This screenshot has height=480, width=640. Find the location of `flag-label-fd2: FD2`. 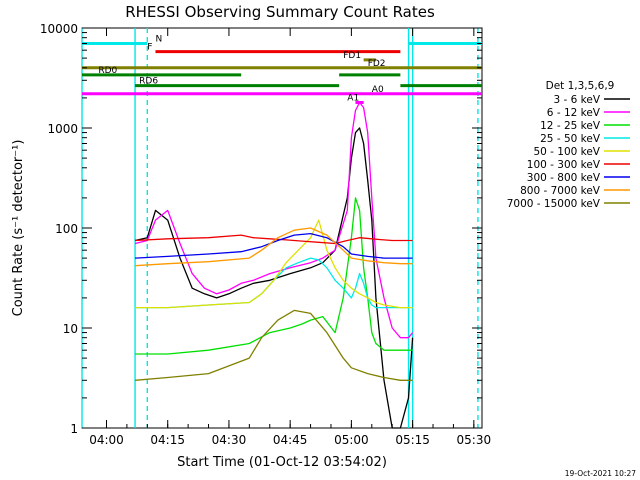

flag-label-fd2: FD2 is located at coordinates (377, 64).